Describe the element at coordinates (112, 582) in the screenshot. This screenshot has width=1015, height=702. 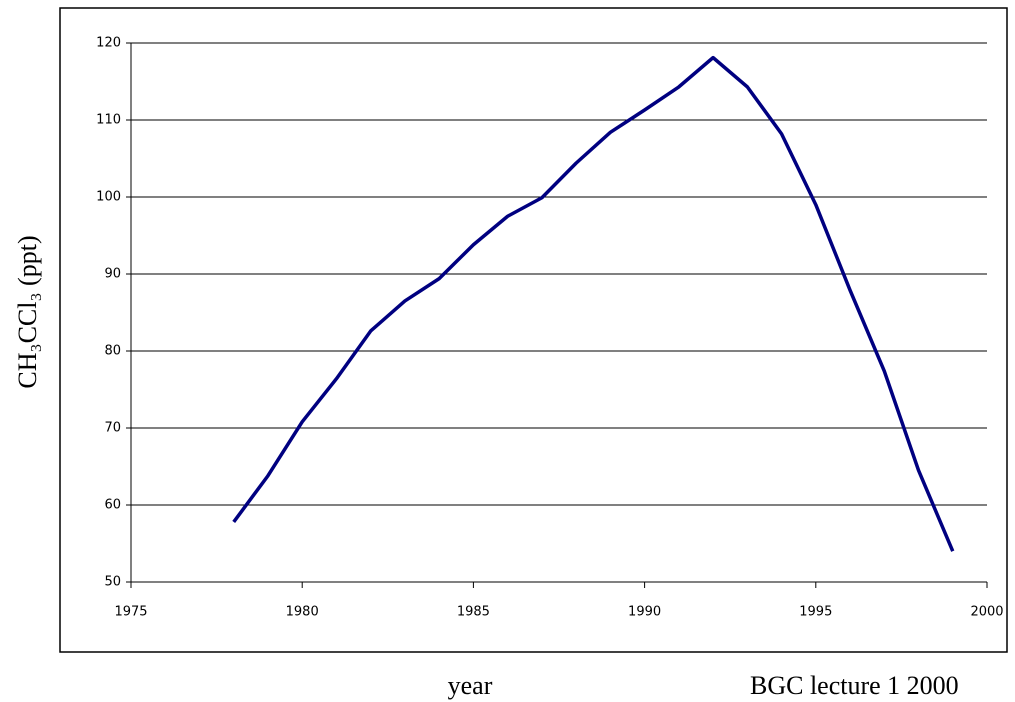
I see `y-tick-label: 50` at that location.